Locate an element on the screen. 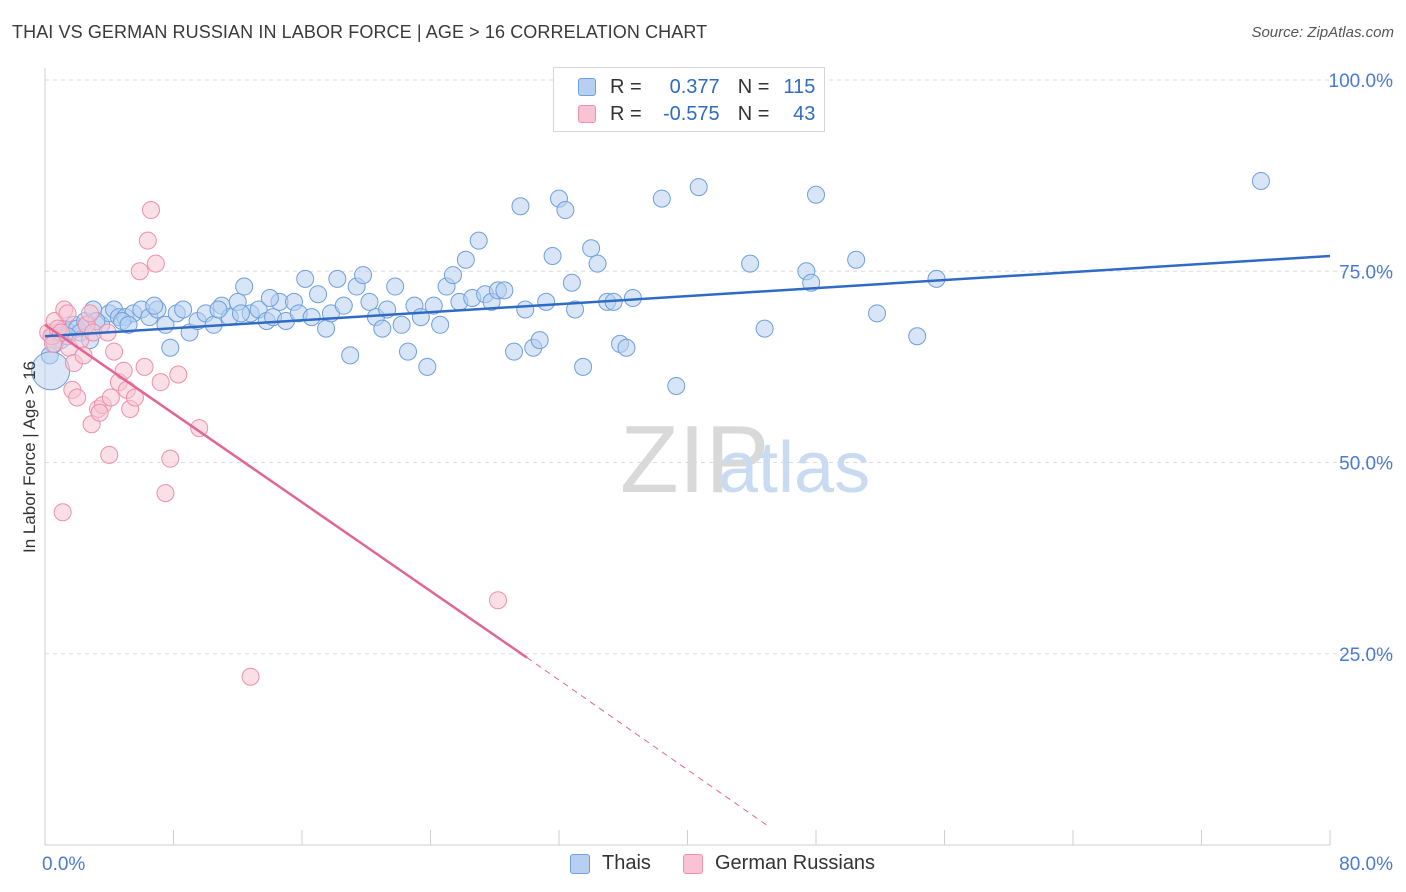 The height and width of the screenshot is (892, 1406). y-tick-label: 25.0% is located at coordinates (1366, 655).